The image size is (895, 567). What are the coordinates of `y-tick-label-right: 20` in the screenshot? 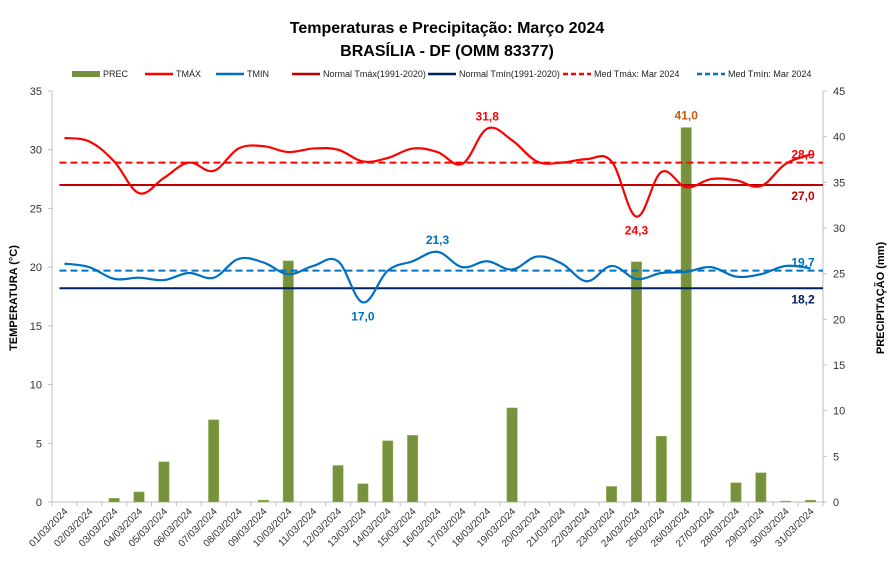 It's located at (839, 320).